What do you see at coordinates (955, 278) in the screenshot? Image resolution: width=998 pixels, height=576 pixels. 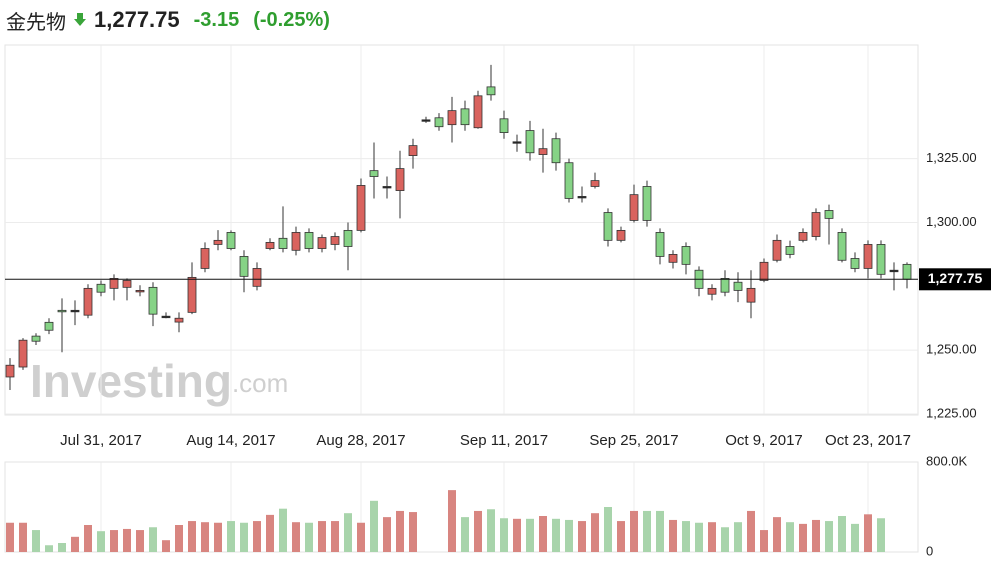 I see `last-price-label: 1,277.75` at bounding box center [955, 278].